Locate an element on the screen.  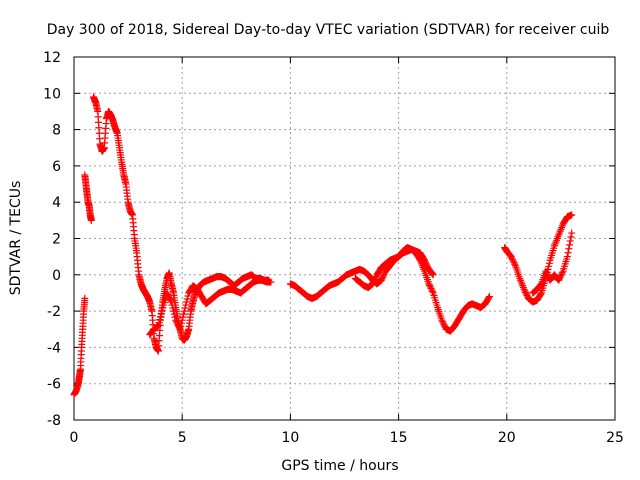
series-seg-mid-b is located at coordinates (394, 268).